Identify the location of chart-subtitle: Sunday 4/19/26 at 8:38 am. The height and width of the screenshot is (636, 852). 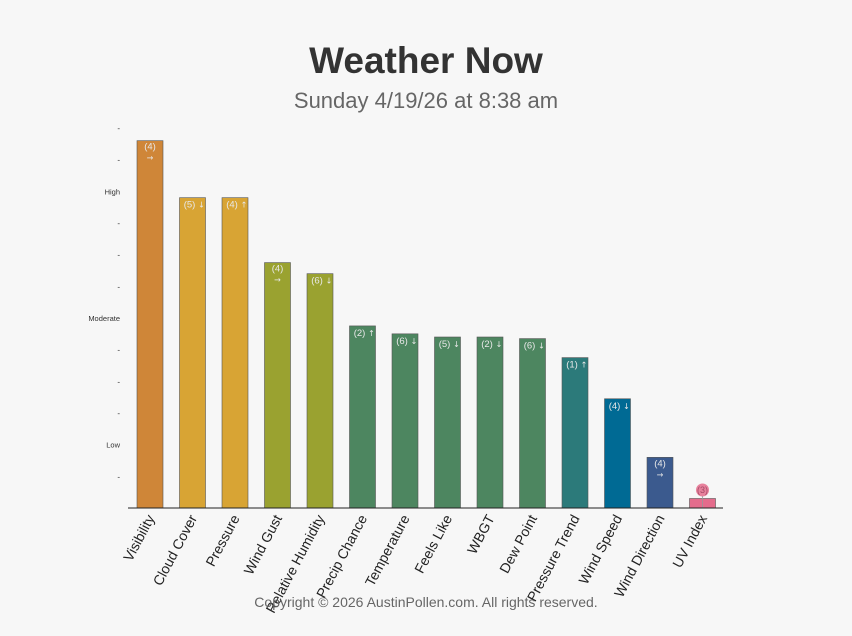
(426, 100).